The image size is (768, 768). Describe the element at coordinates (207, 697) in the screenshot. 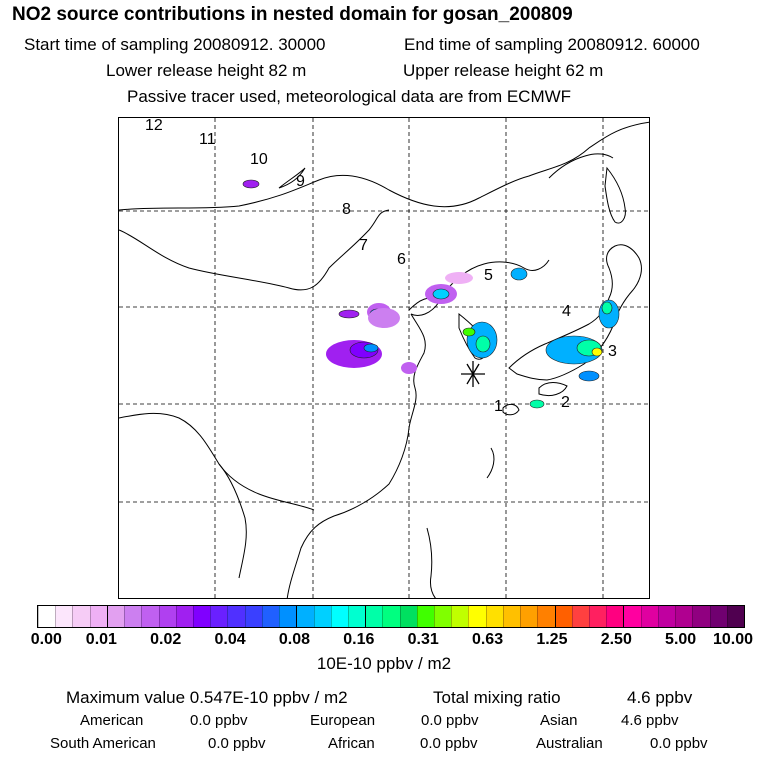

I see `max-value-label: Maximum value 0.547E-10 ppbv / m2` at that location.